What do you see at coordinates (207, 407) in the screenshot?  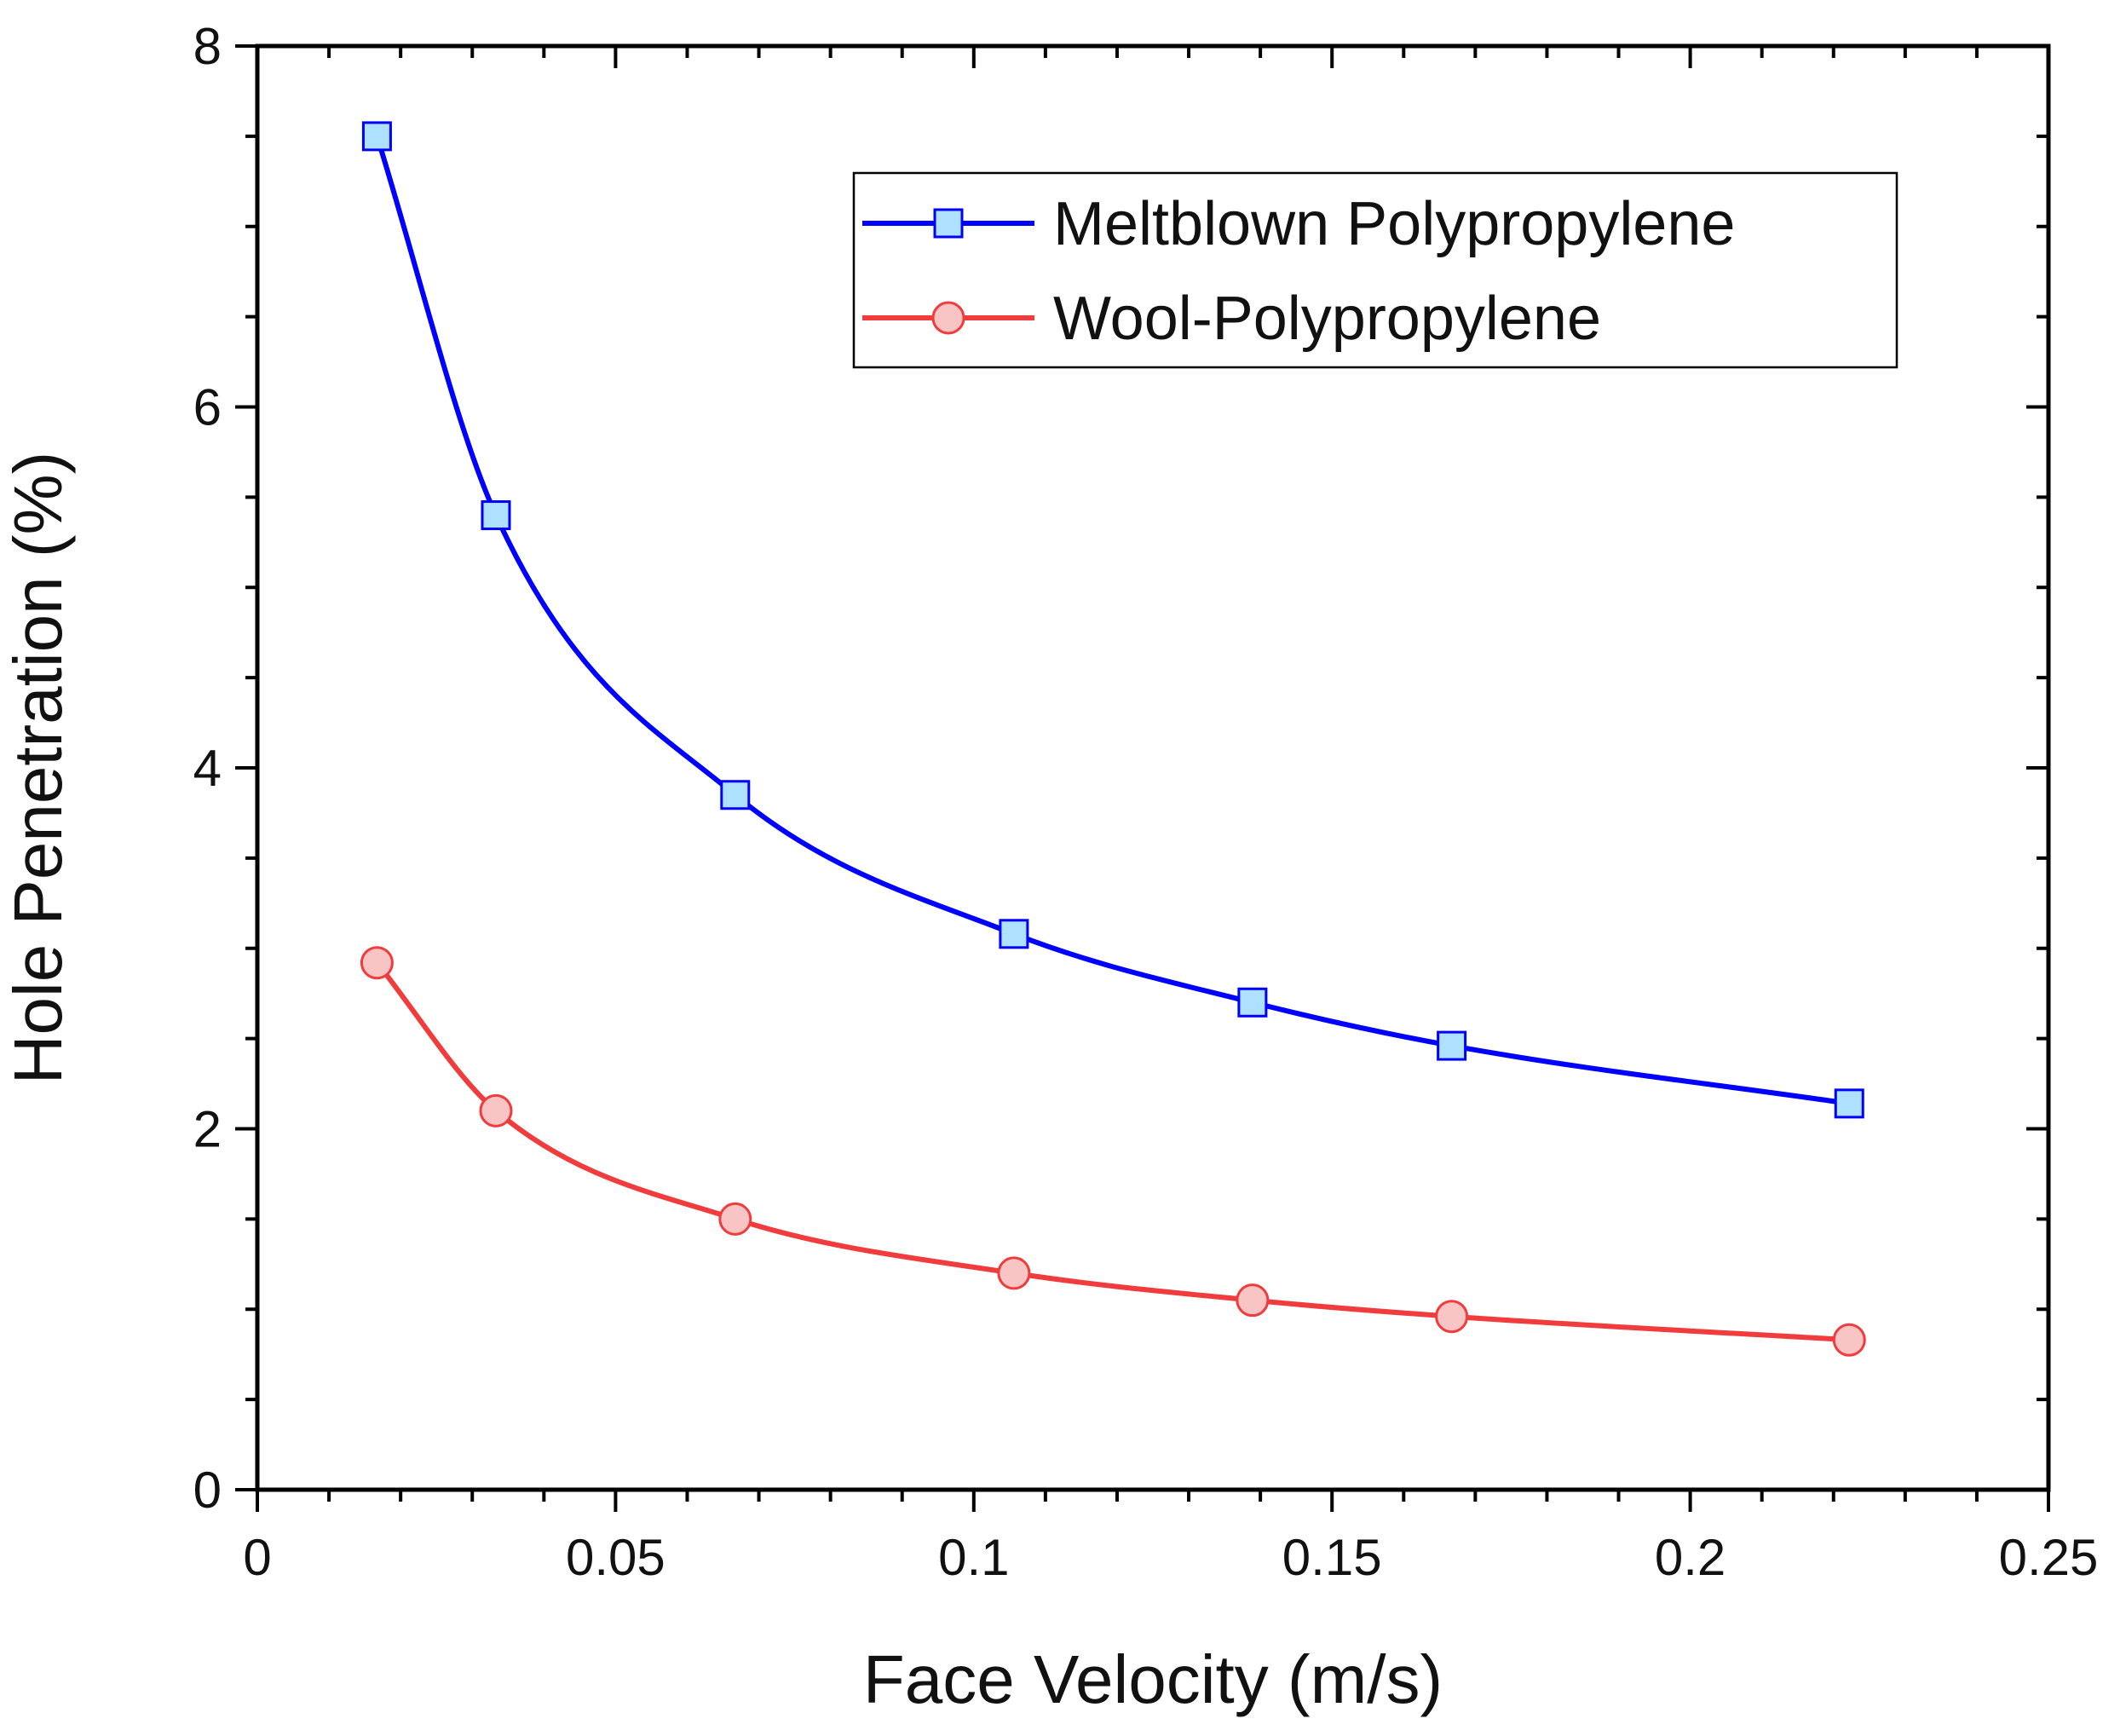 I see `y-tick-label: 6` at bounding box center [207, 407].